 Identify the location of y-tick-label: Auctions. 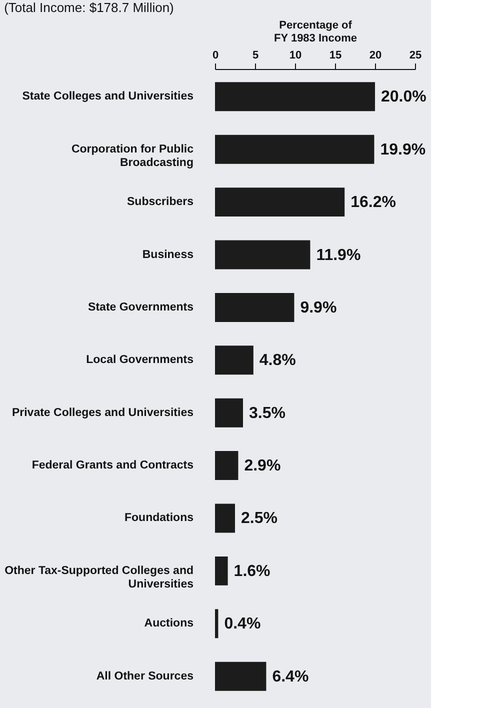
(169, 624).